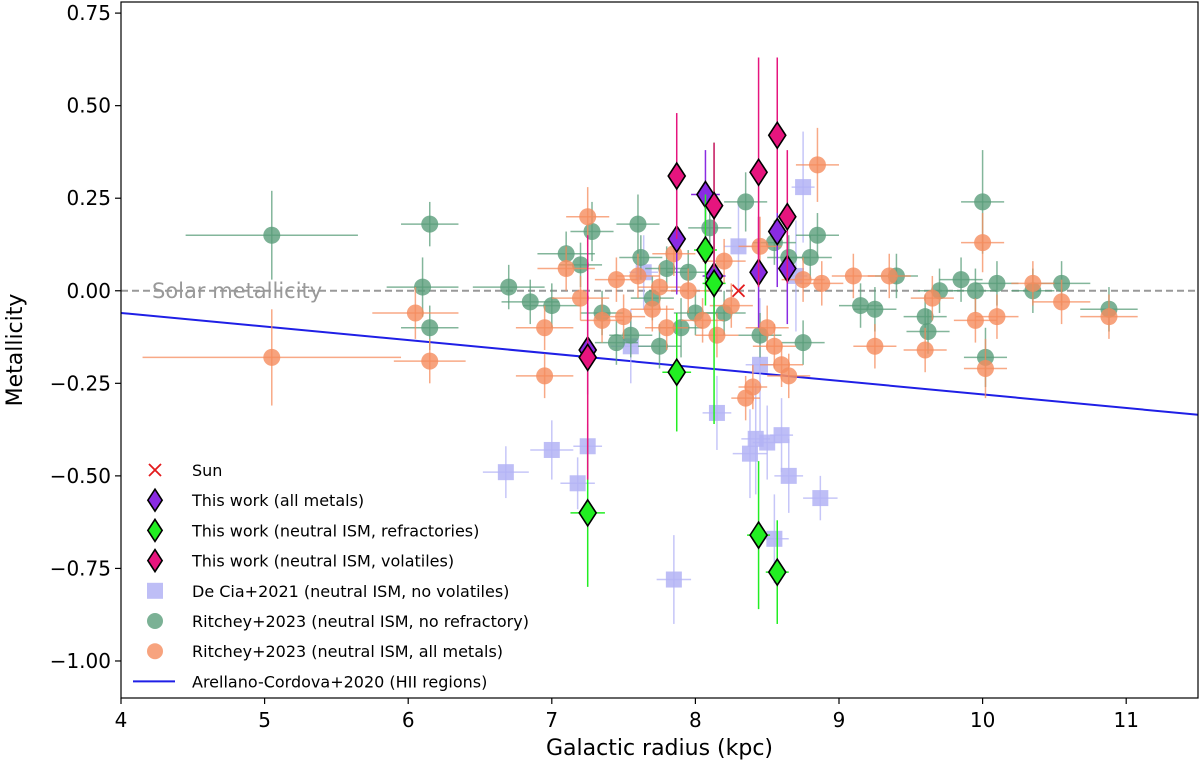 This screenshot has height=767, width=1200. I want to click on legend-item-this-refr: This work (neutral ISM, refractories), so click(312, 530).